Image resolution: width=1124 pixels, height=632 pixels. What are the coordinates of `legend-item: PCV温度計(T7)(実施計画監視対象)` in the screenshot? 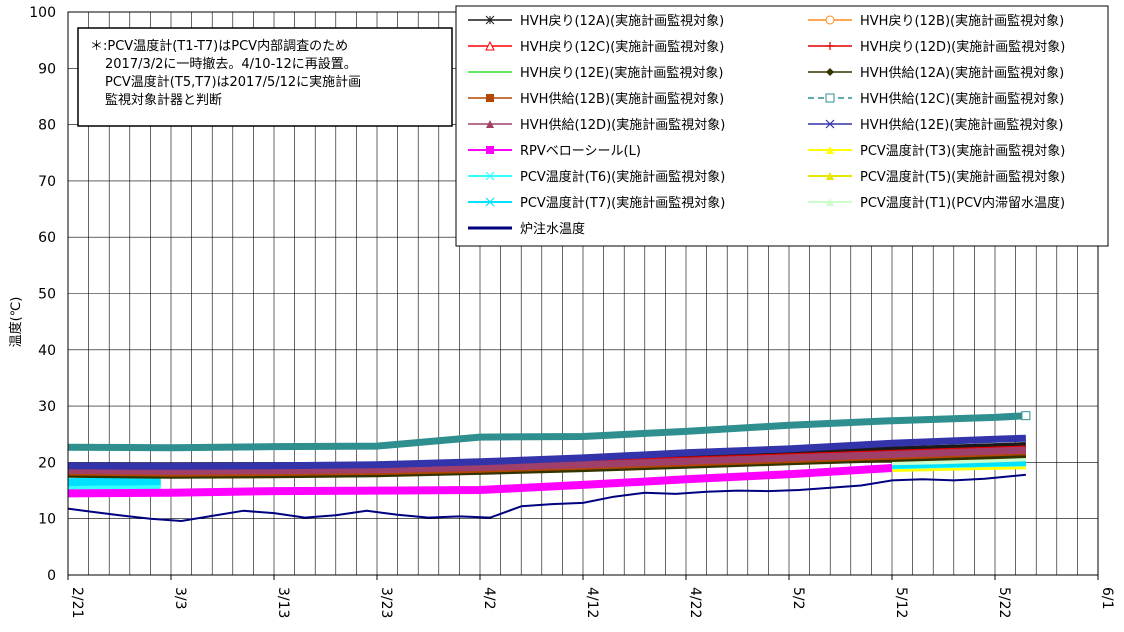 It's located at (596, 203).